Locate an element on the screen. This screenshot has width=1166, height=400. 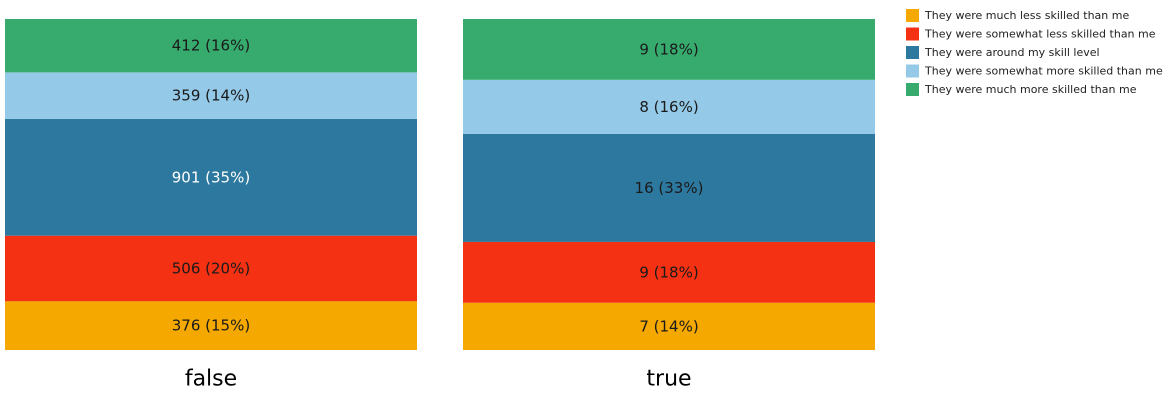
legend-label-5: They were much more skilled than me is located at coordinates (1030, 89).